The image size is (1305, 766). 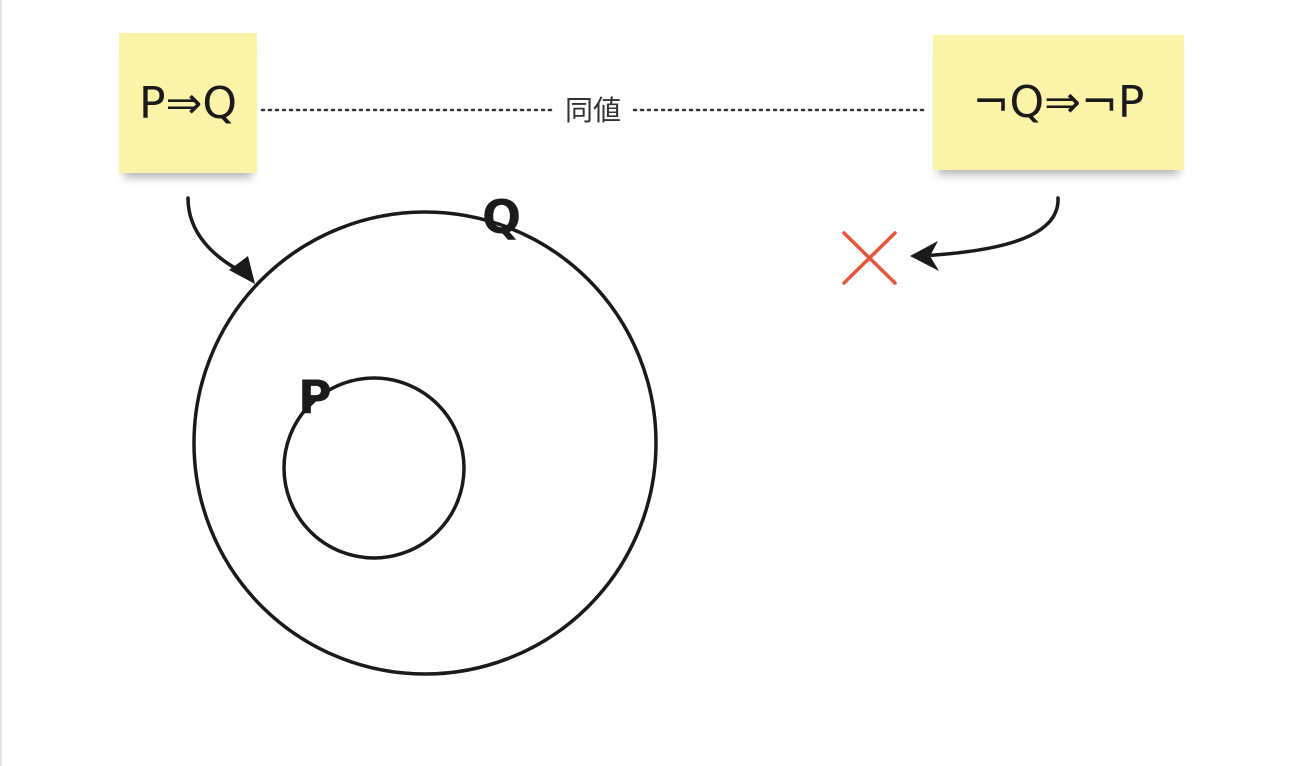 I want to click on right-arrow-head-icon, so click(x=924, y=256).